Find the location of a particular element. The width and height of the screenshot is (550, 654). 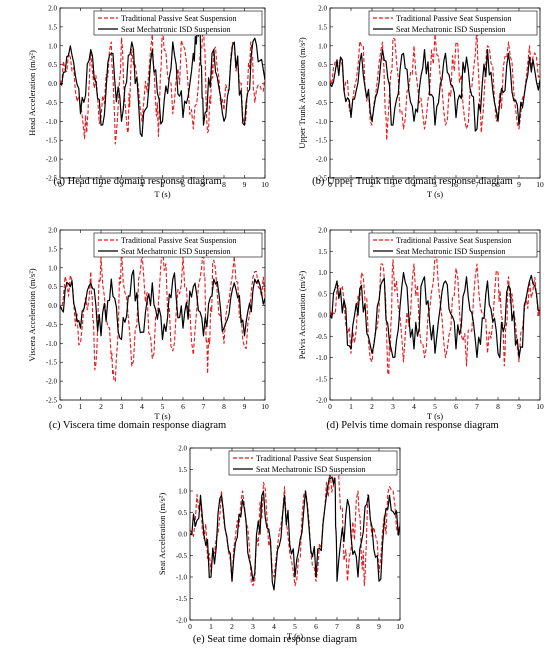

x-tick-label: 4 is located at coordinates (142, 184).